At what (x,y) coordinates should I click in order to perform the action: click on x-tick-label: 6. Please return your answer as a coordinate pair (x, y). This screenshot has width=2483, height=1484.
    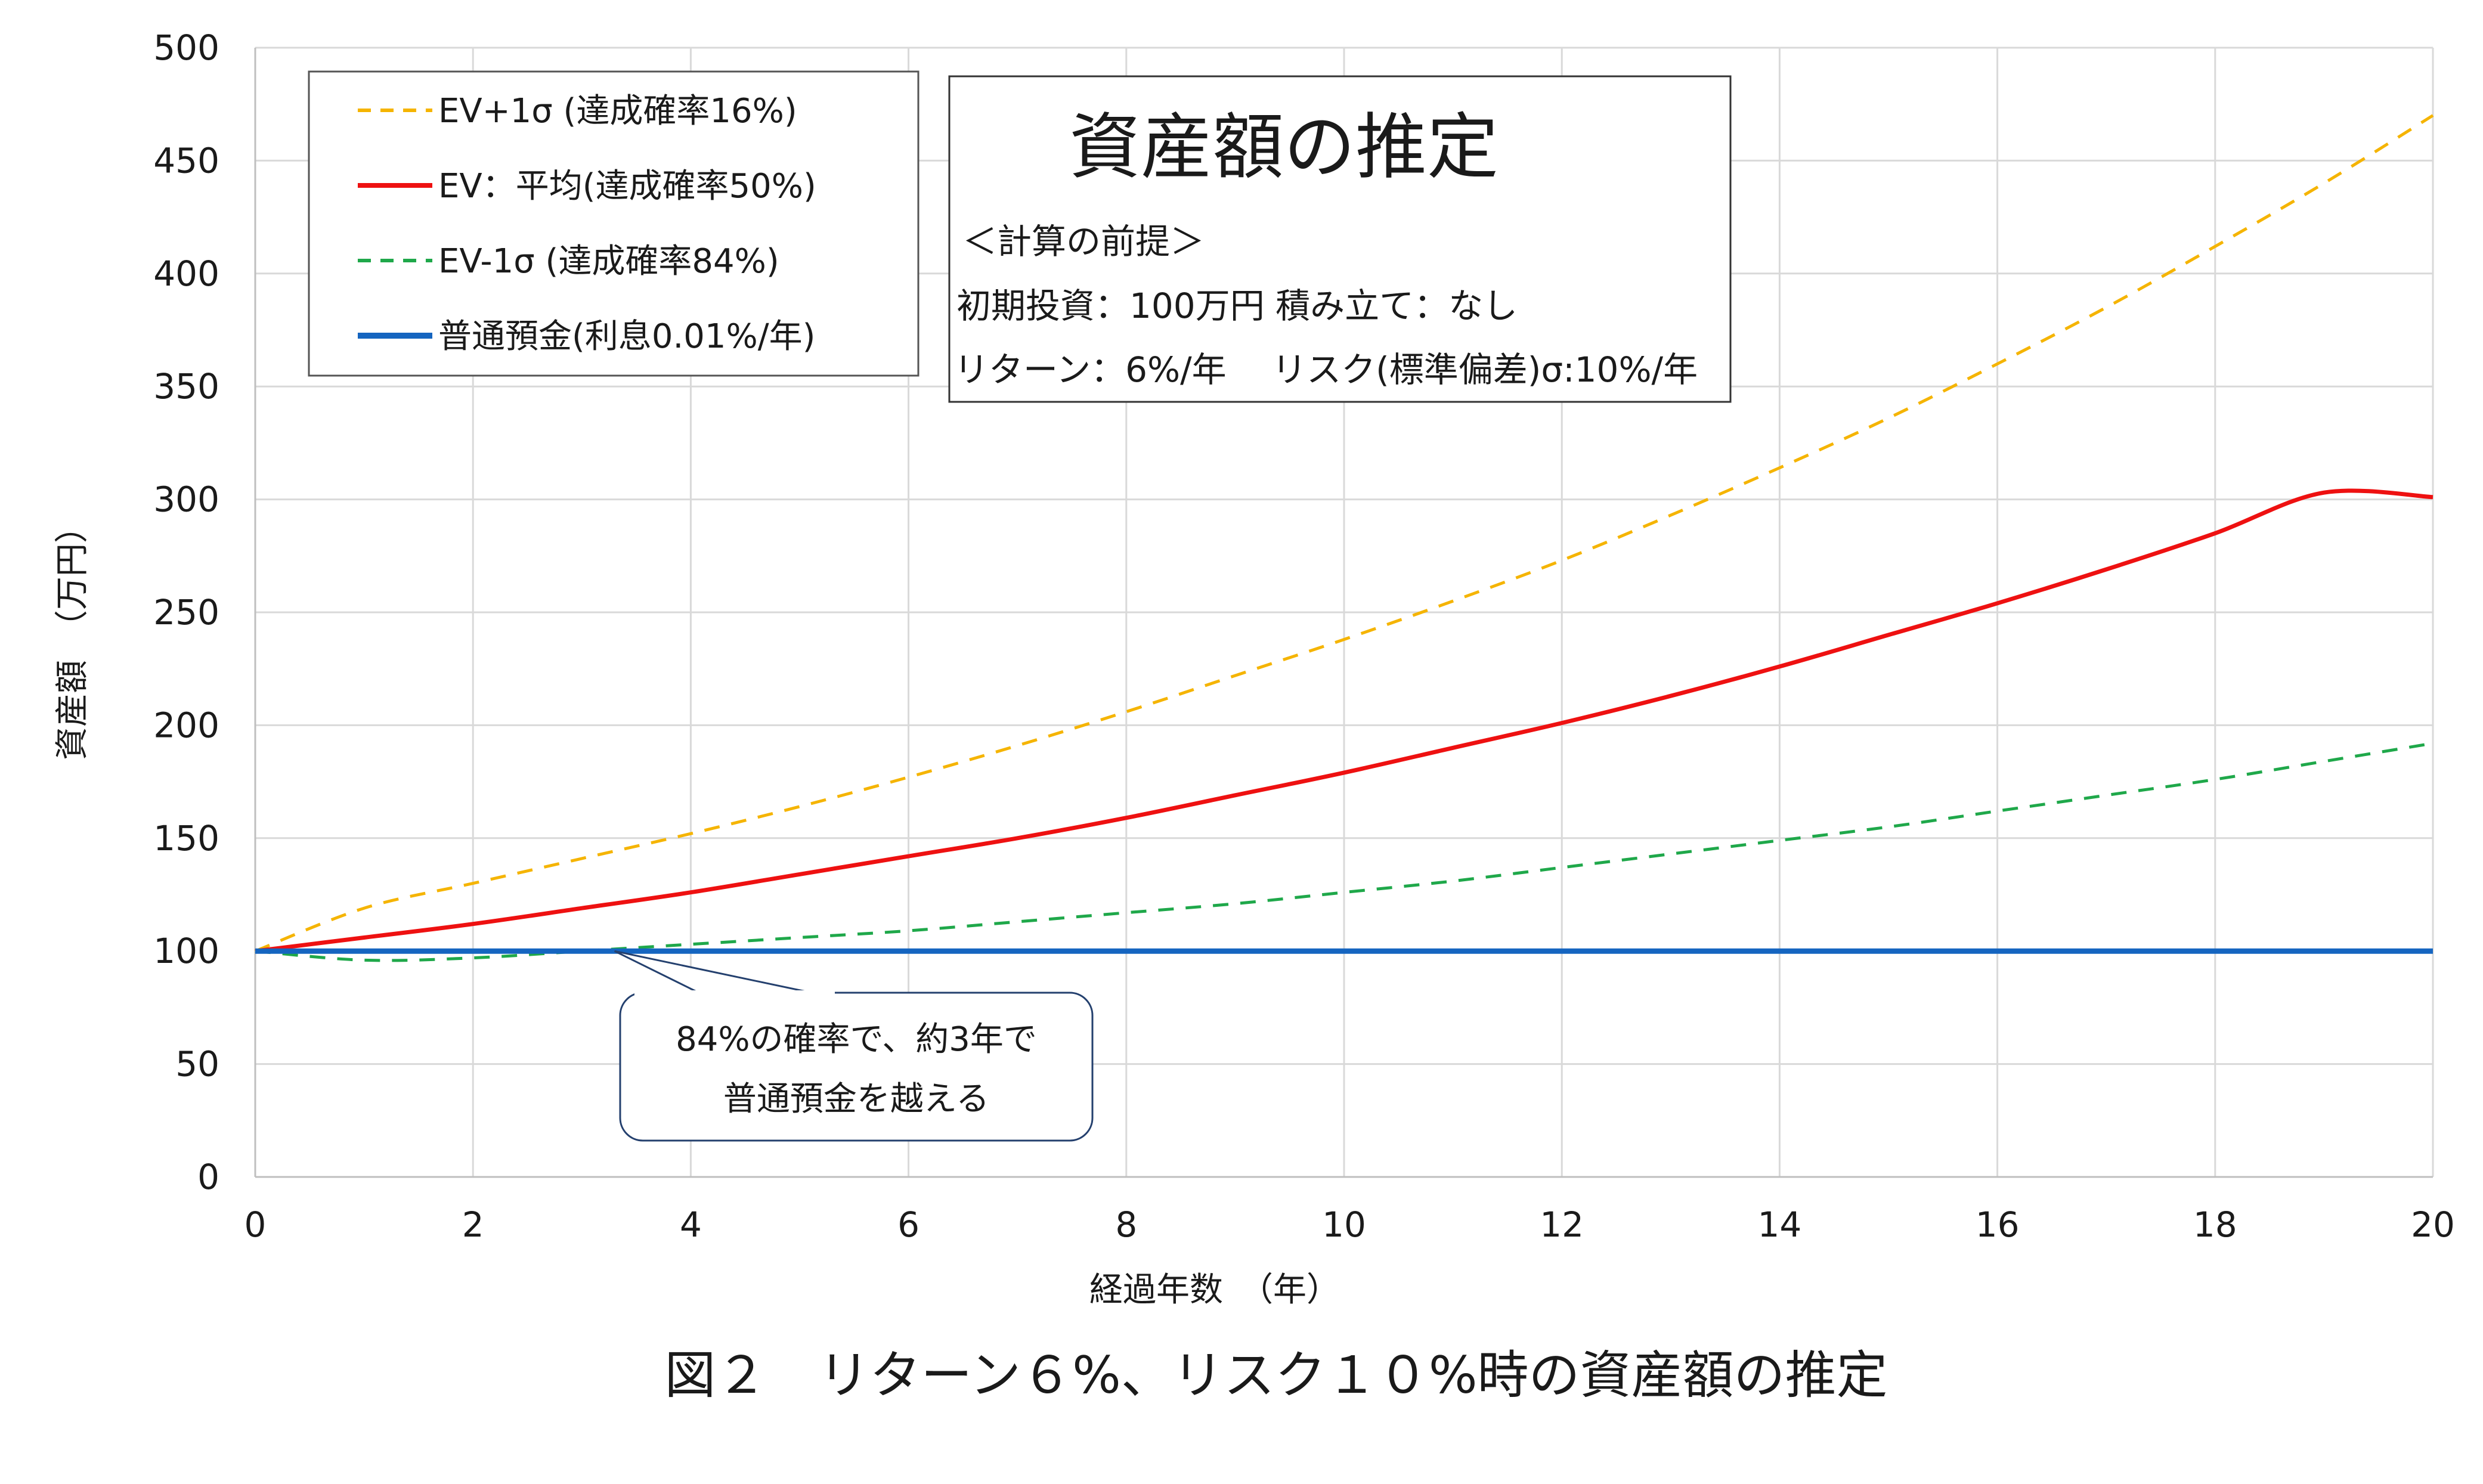
    Looking at the image, I should click on (908, 1224).